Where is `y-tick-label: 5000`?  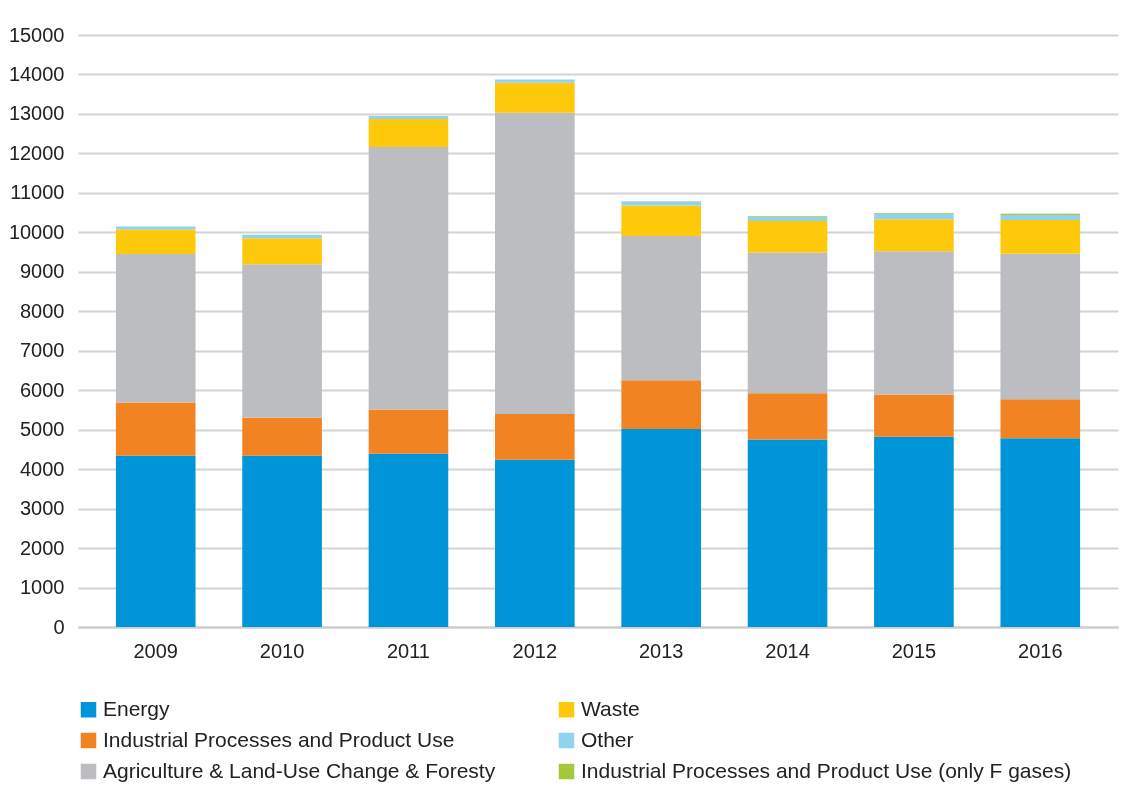
y-tick-label: 5000 is located at coordinates (42, 429).